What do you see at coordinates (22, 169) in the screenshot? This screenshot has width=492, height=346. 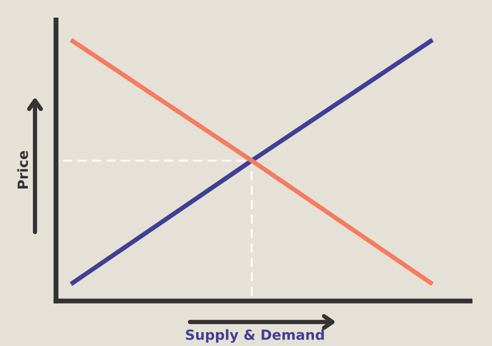 I see `y-axis-title: Price` at bounding box center [22, 169].